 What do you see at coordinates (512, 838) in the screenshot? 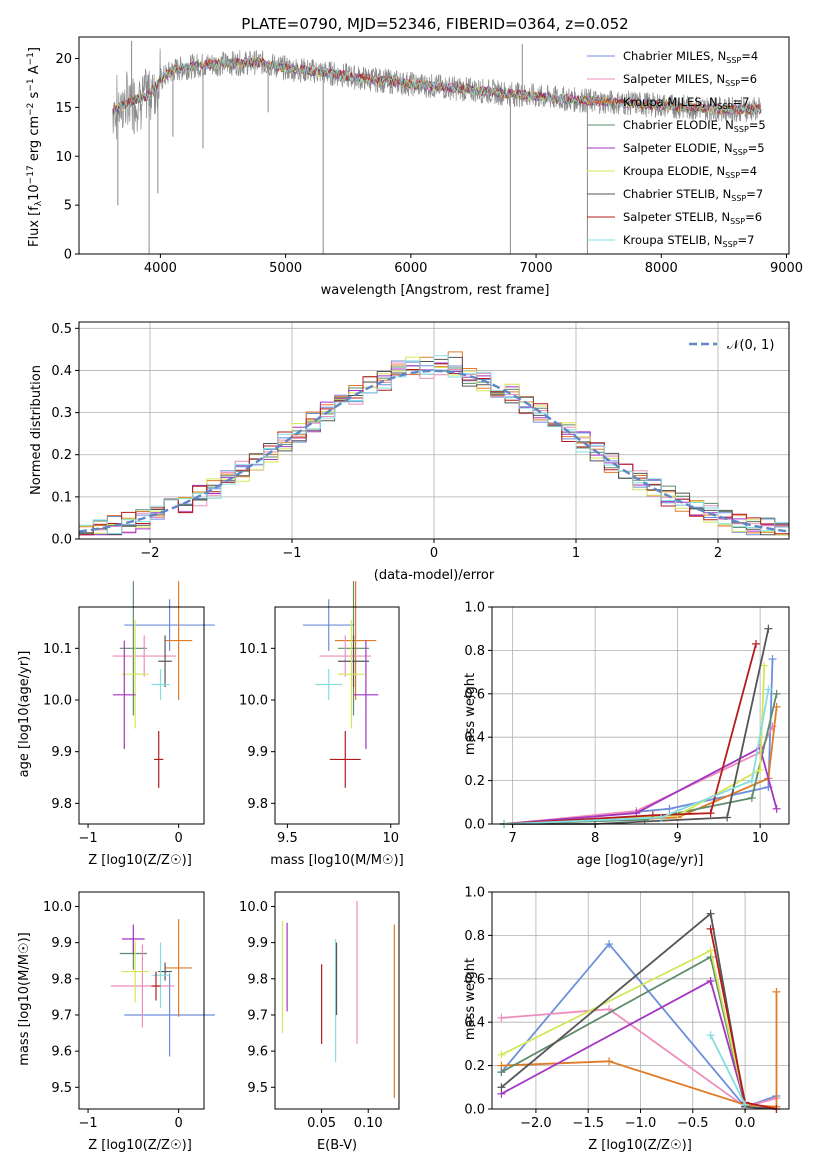
I see `x-tick-label: 7` at bounding box center [512, 838].